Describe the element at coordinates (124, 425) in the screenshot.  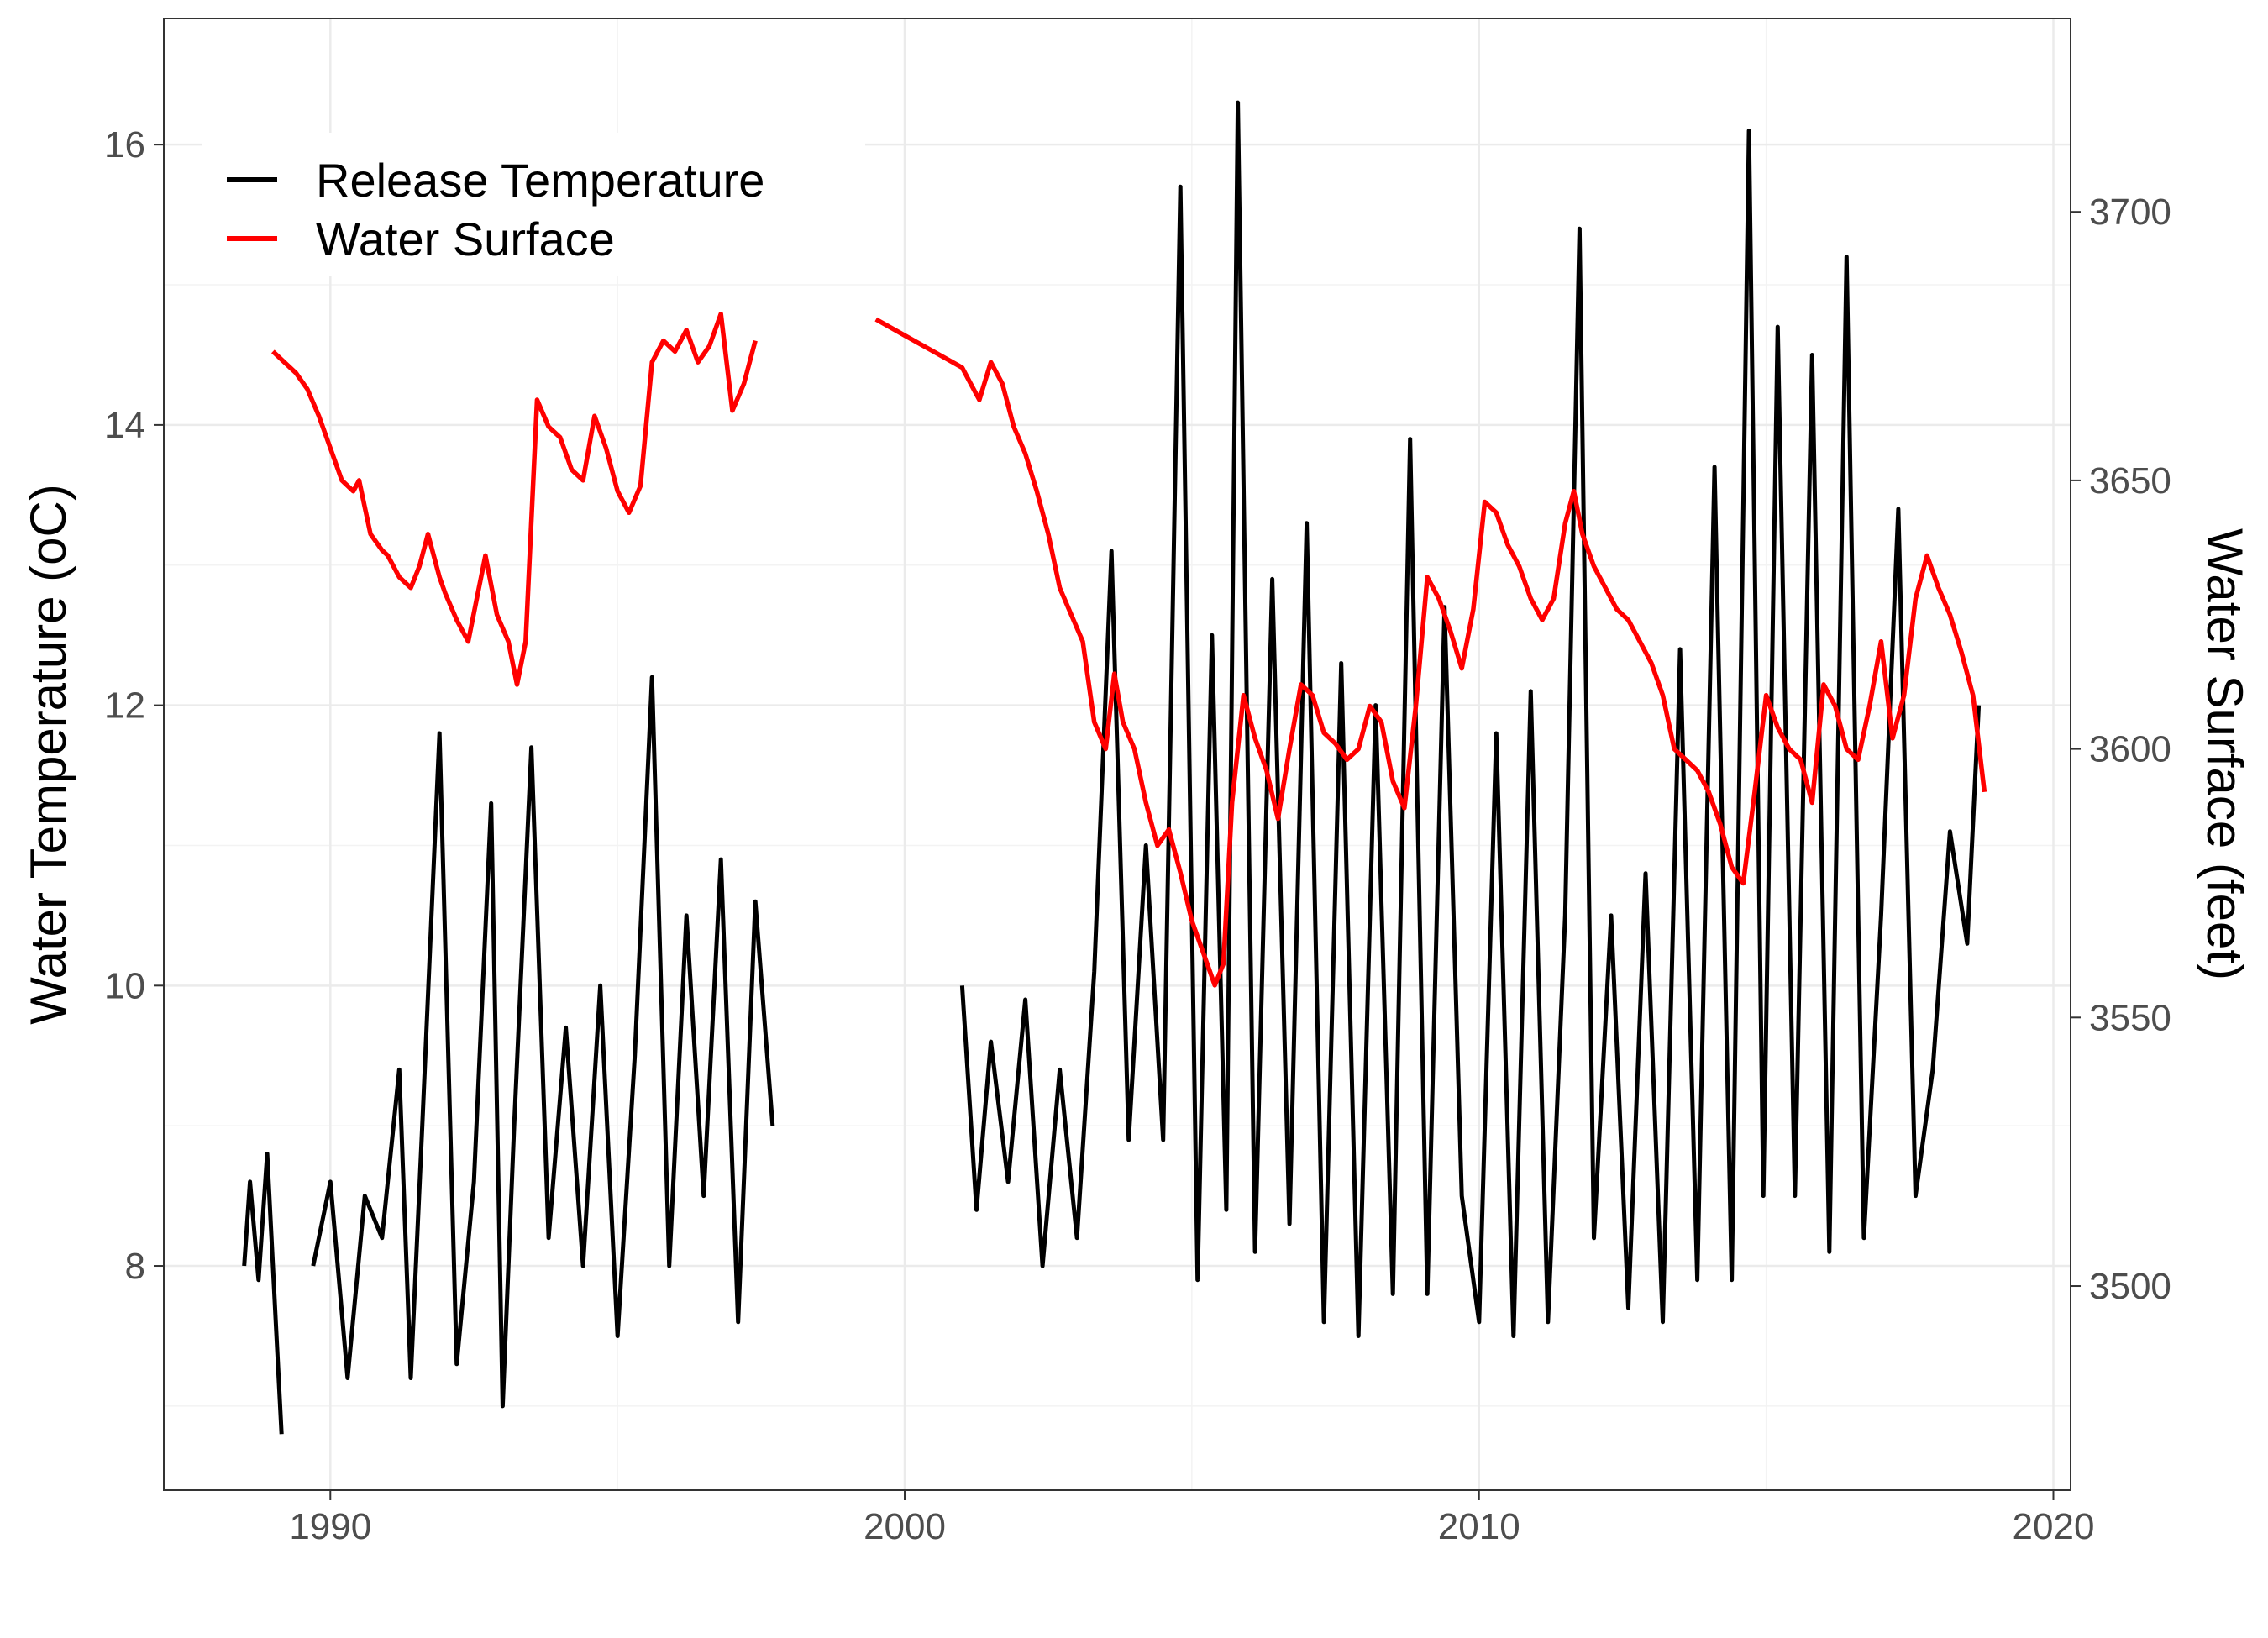
I see `y-tick-label: 14` at that location.